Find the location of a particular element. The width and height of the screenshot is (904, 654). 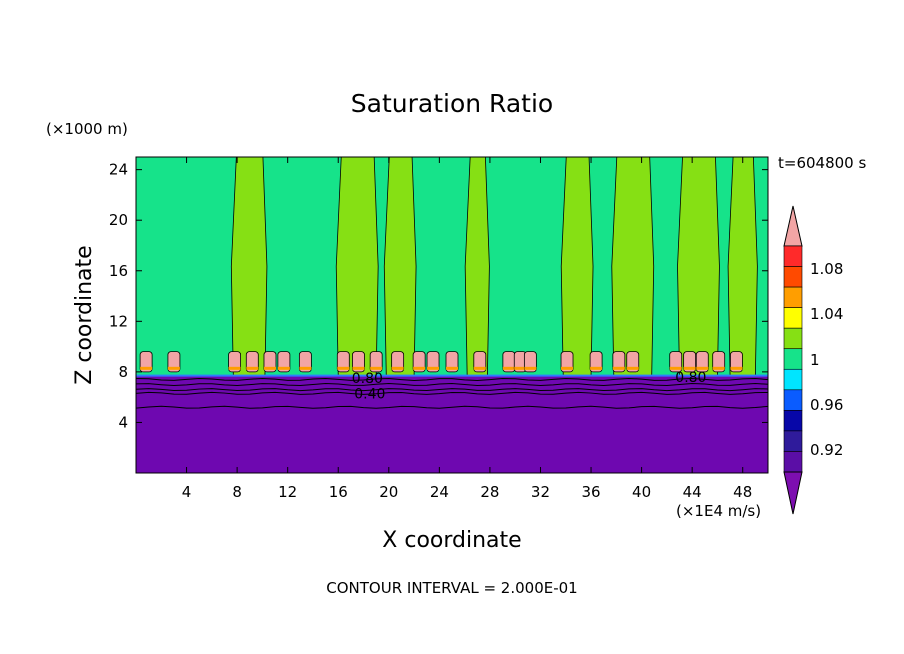

x-tick-label: 8 is located at coordinates (237, 492).